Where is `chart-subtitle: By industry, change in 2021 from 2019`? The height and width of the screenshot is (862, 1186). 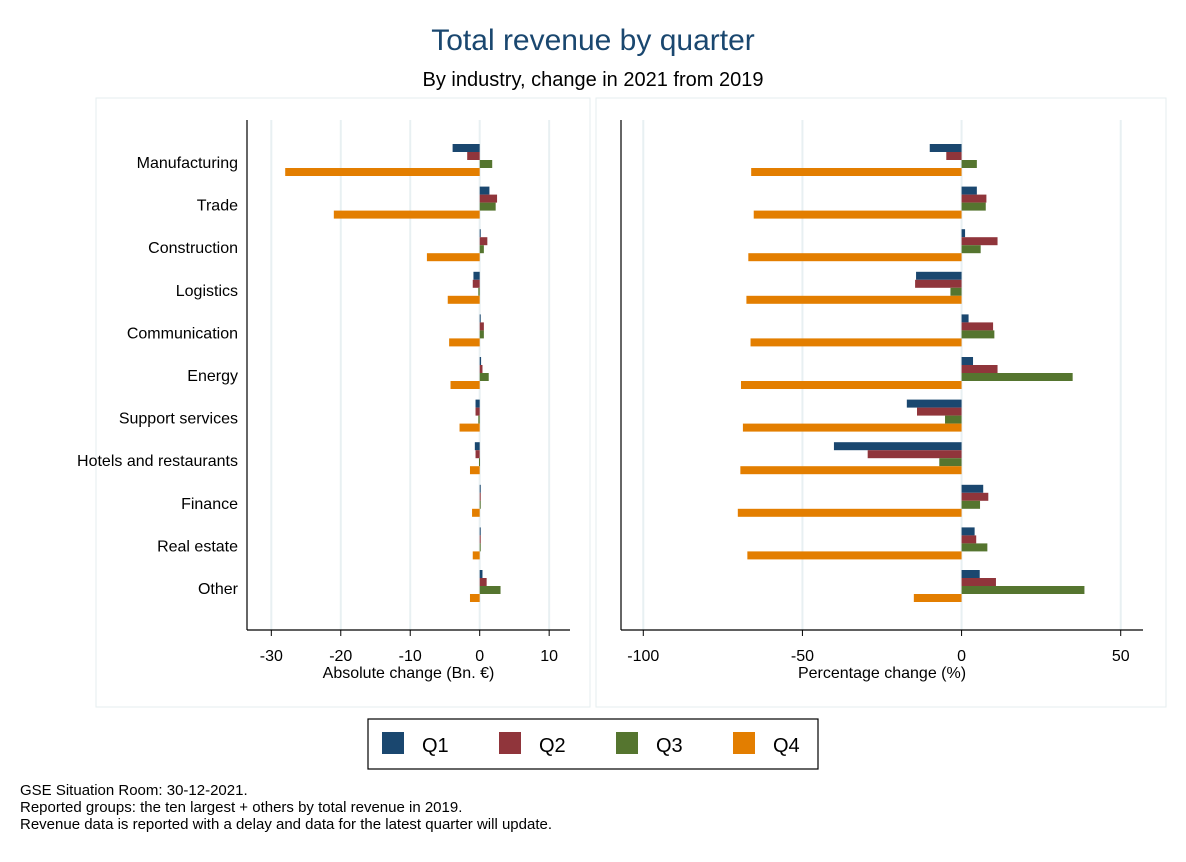 chart-subtitle: By industry, change in 2021 from 2019 is located at coordinates (593, 80).